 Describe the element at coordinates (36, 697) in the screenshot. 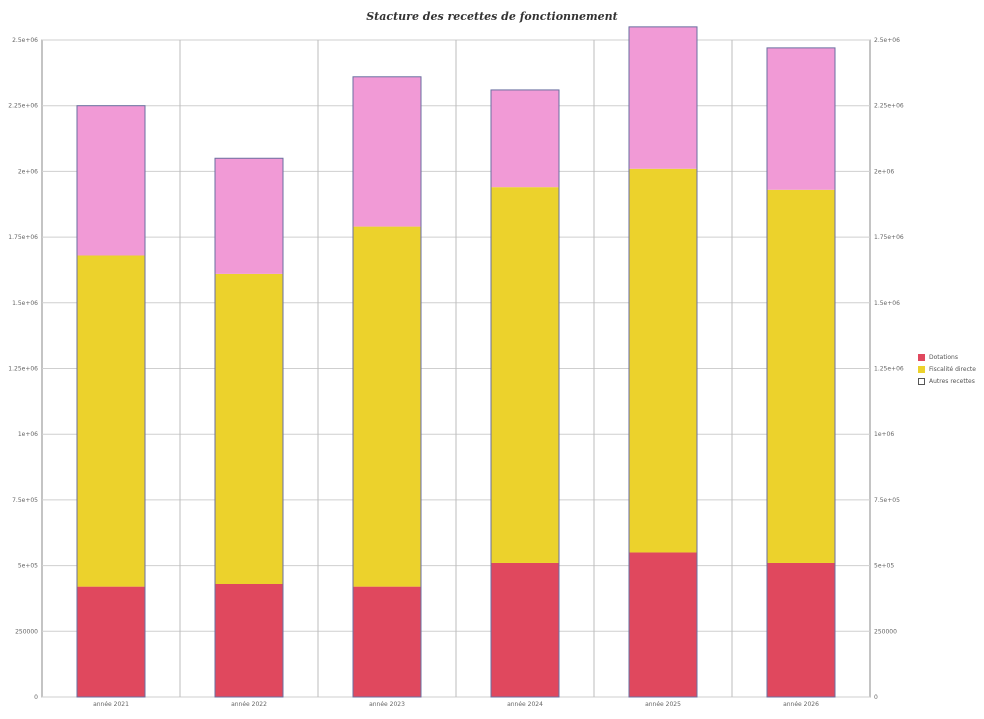

I see `left-tick-label: 0` at that location.